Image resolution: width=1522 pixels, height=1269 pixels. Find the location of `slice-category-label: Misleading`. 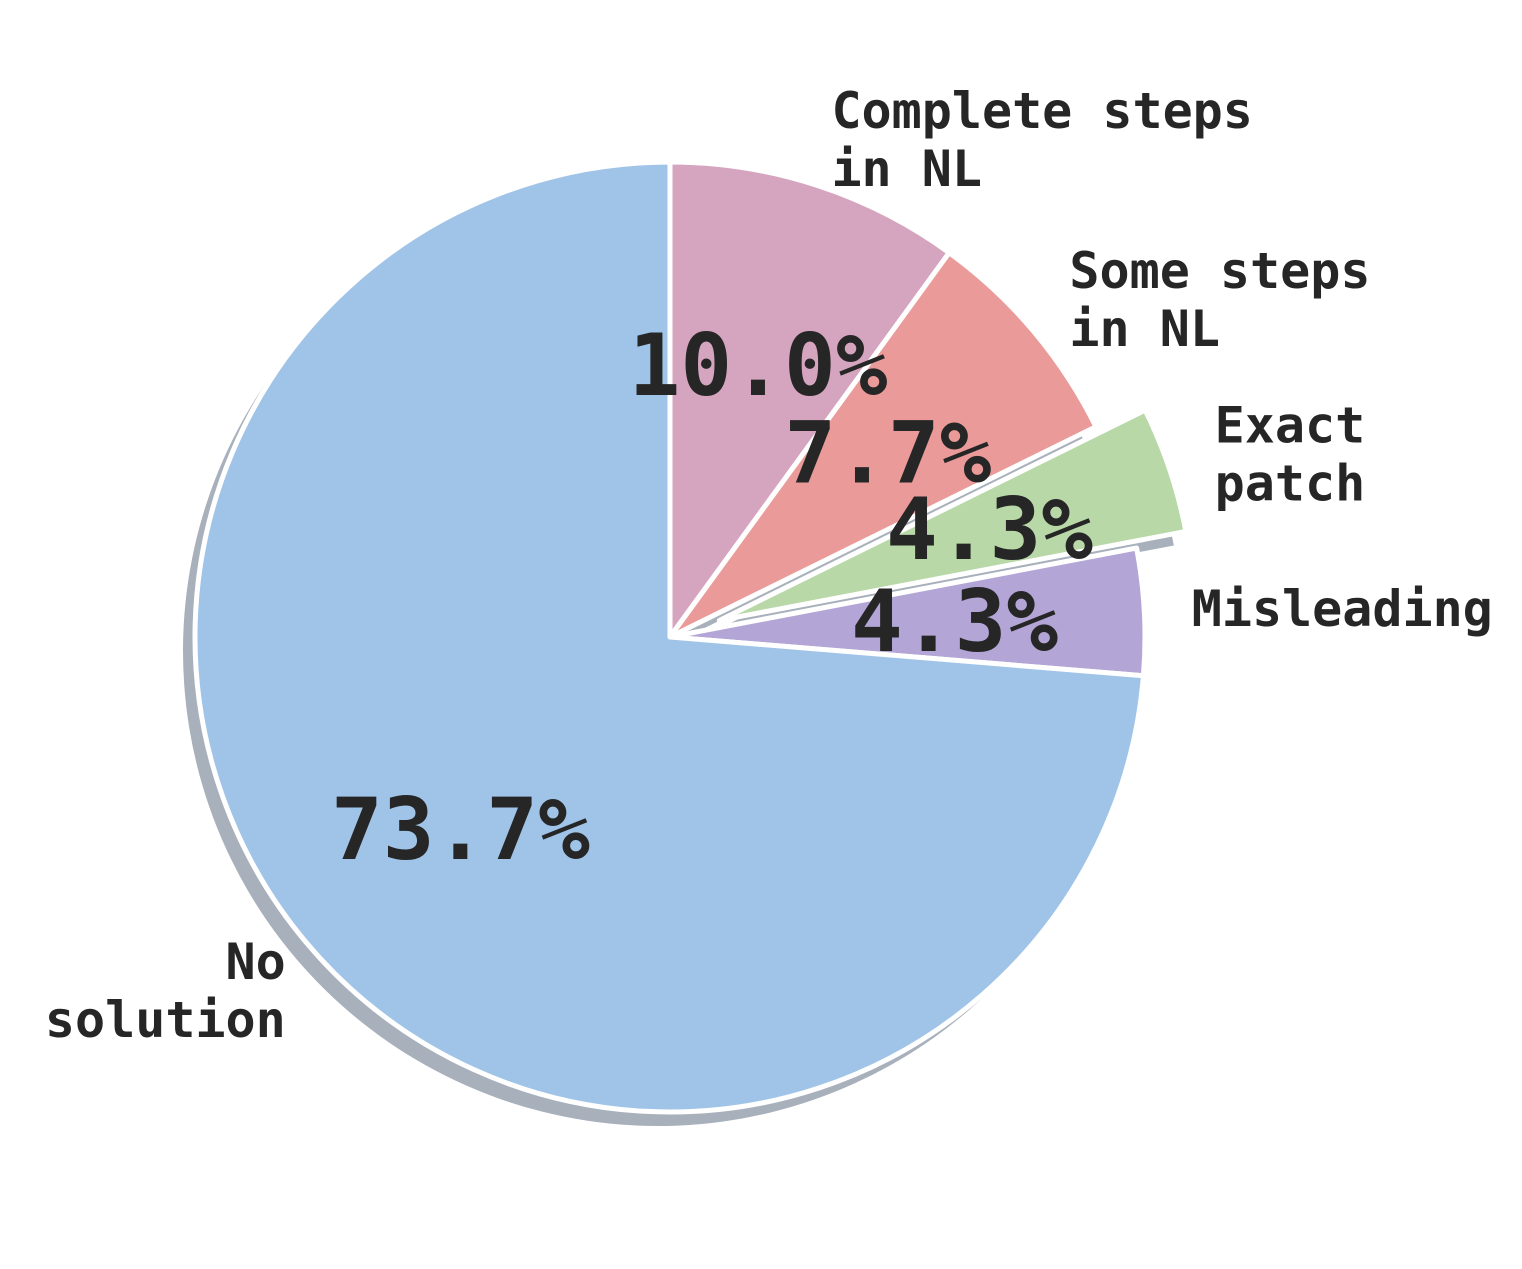

slice-category-label: Misleading is located at coordinates (1342, 609).